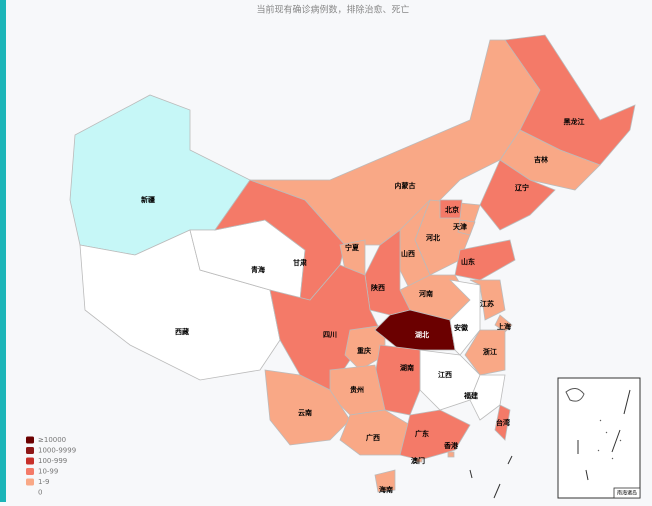  What do you see at coordinates (407, 367) in the screenshot?
I see `province-label: 湖南` at bounding box center [407, 367].